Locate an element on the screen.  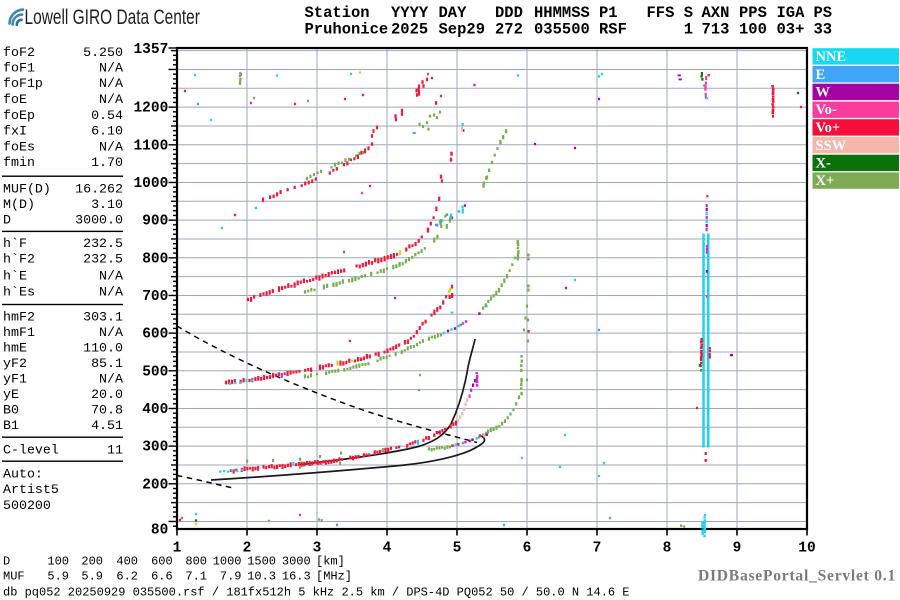
svg-text: hmF2 is located at coordinates (19, 317).